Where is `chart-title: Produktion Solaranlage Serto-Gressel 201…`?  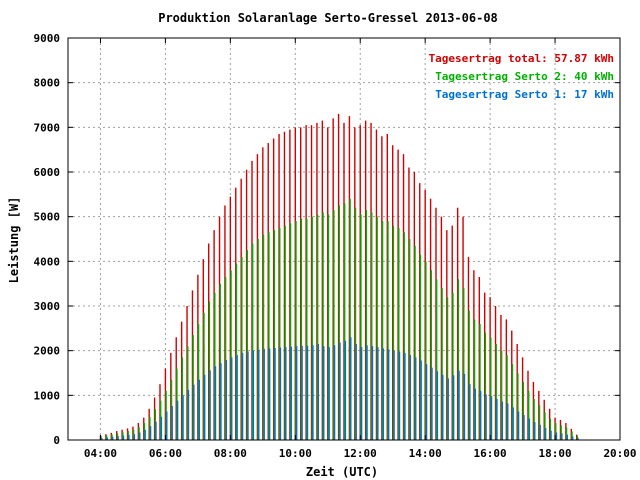 chart-title: Produktion Solaranlage Serto-Gressel 201… is located at coordinates (328, 18).